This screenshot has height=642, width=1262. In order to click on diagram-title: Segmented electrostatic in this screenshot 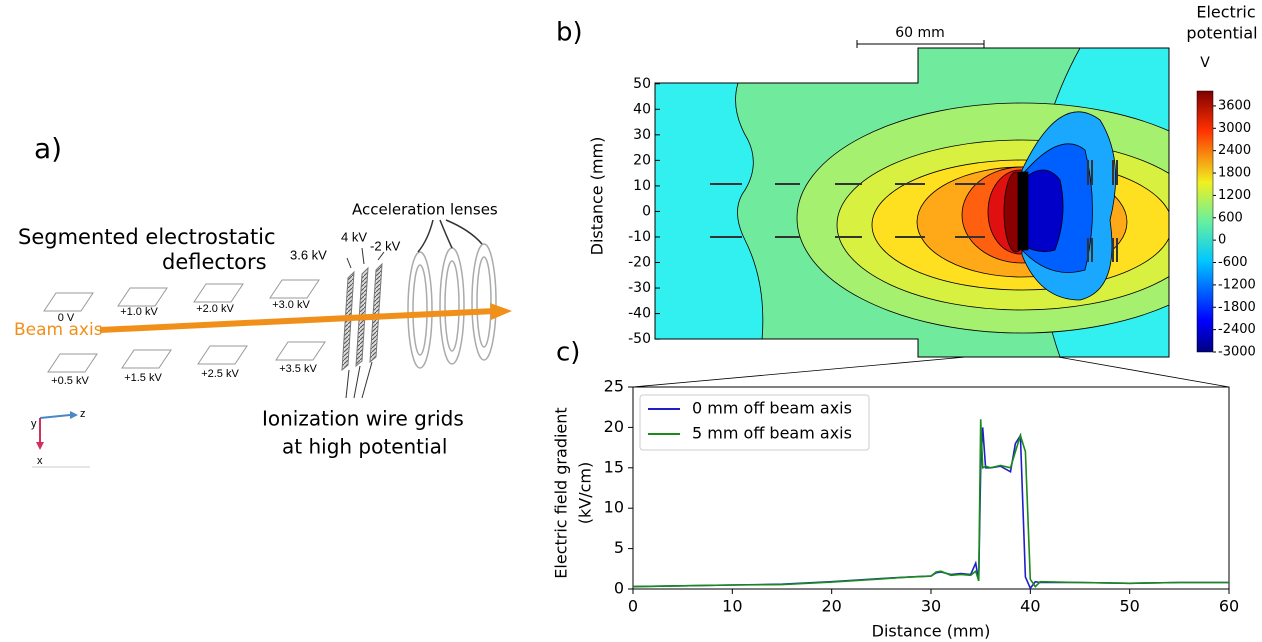, I will do `click(147, 237)`.